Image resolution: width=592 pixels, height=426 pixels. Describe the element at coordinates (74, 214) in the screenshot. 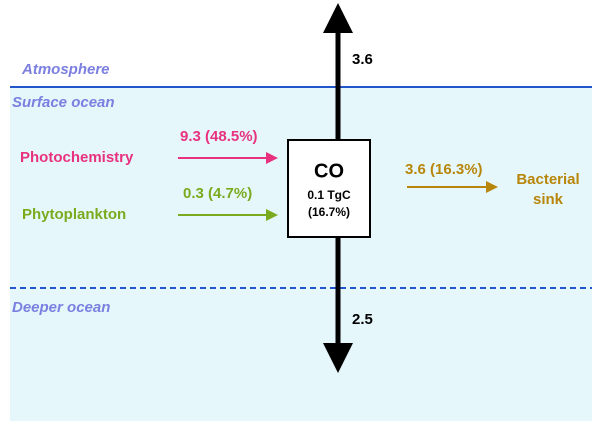

I see `source-name: Phytoplankton` at that location.